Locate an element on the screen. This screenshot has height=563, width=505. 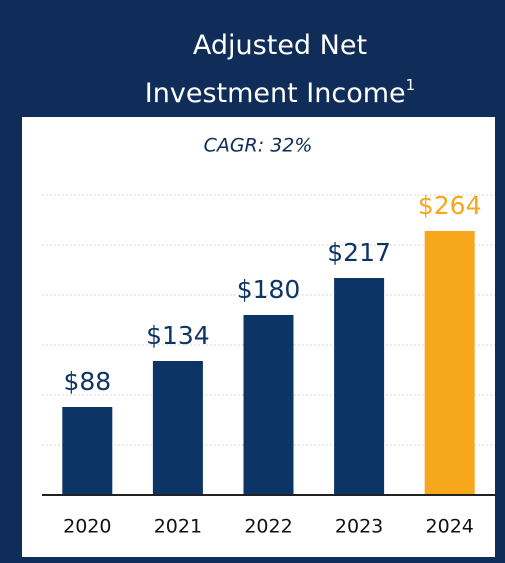
value-label: $264 is located at coordinates (450, 205).